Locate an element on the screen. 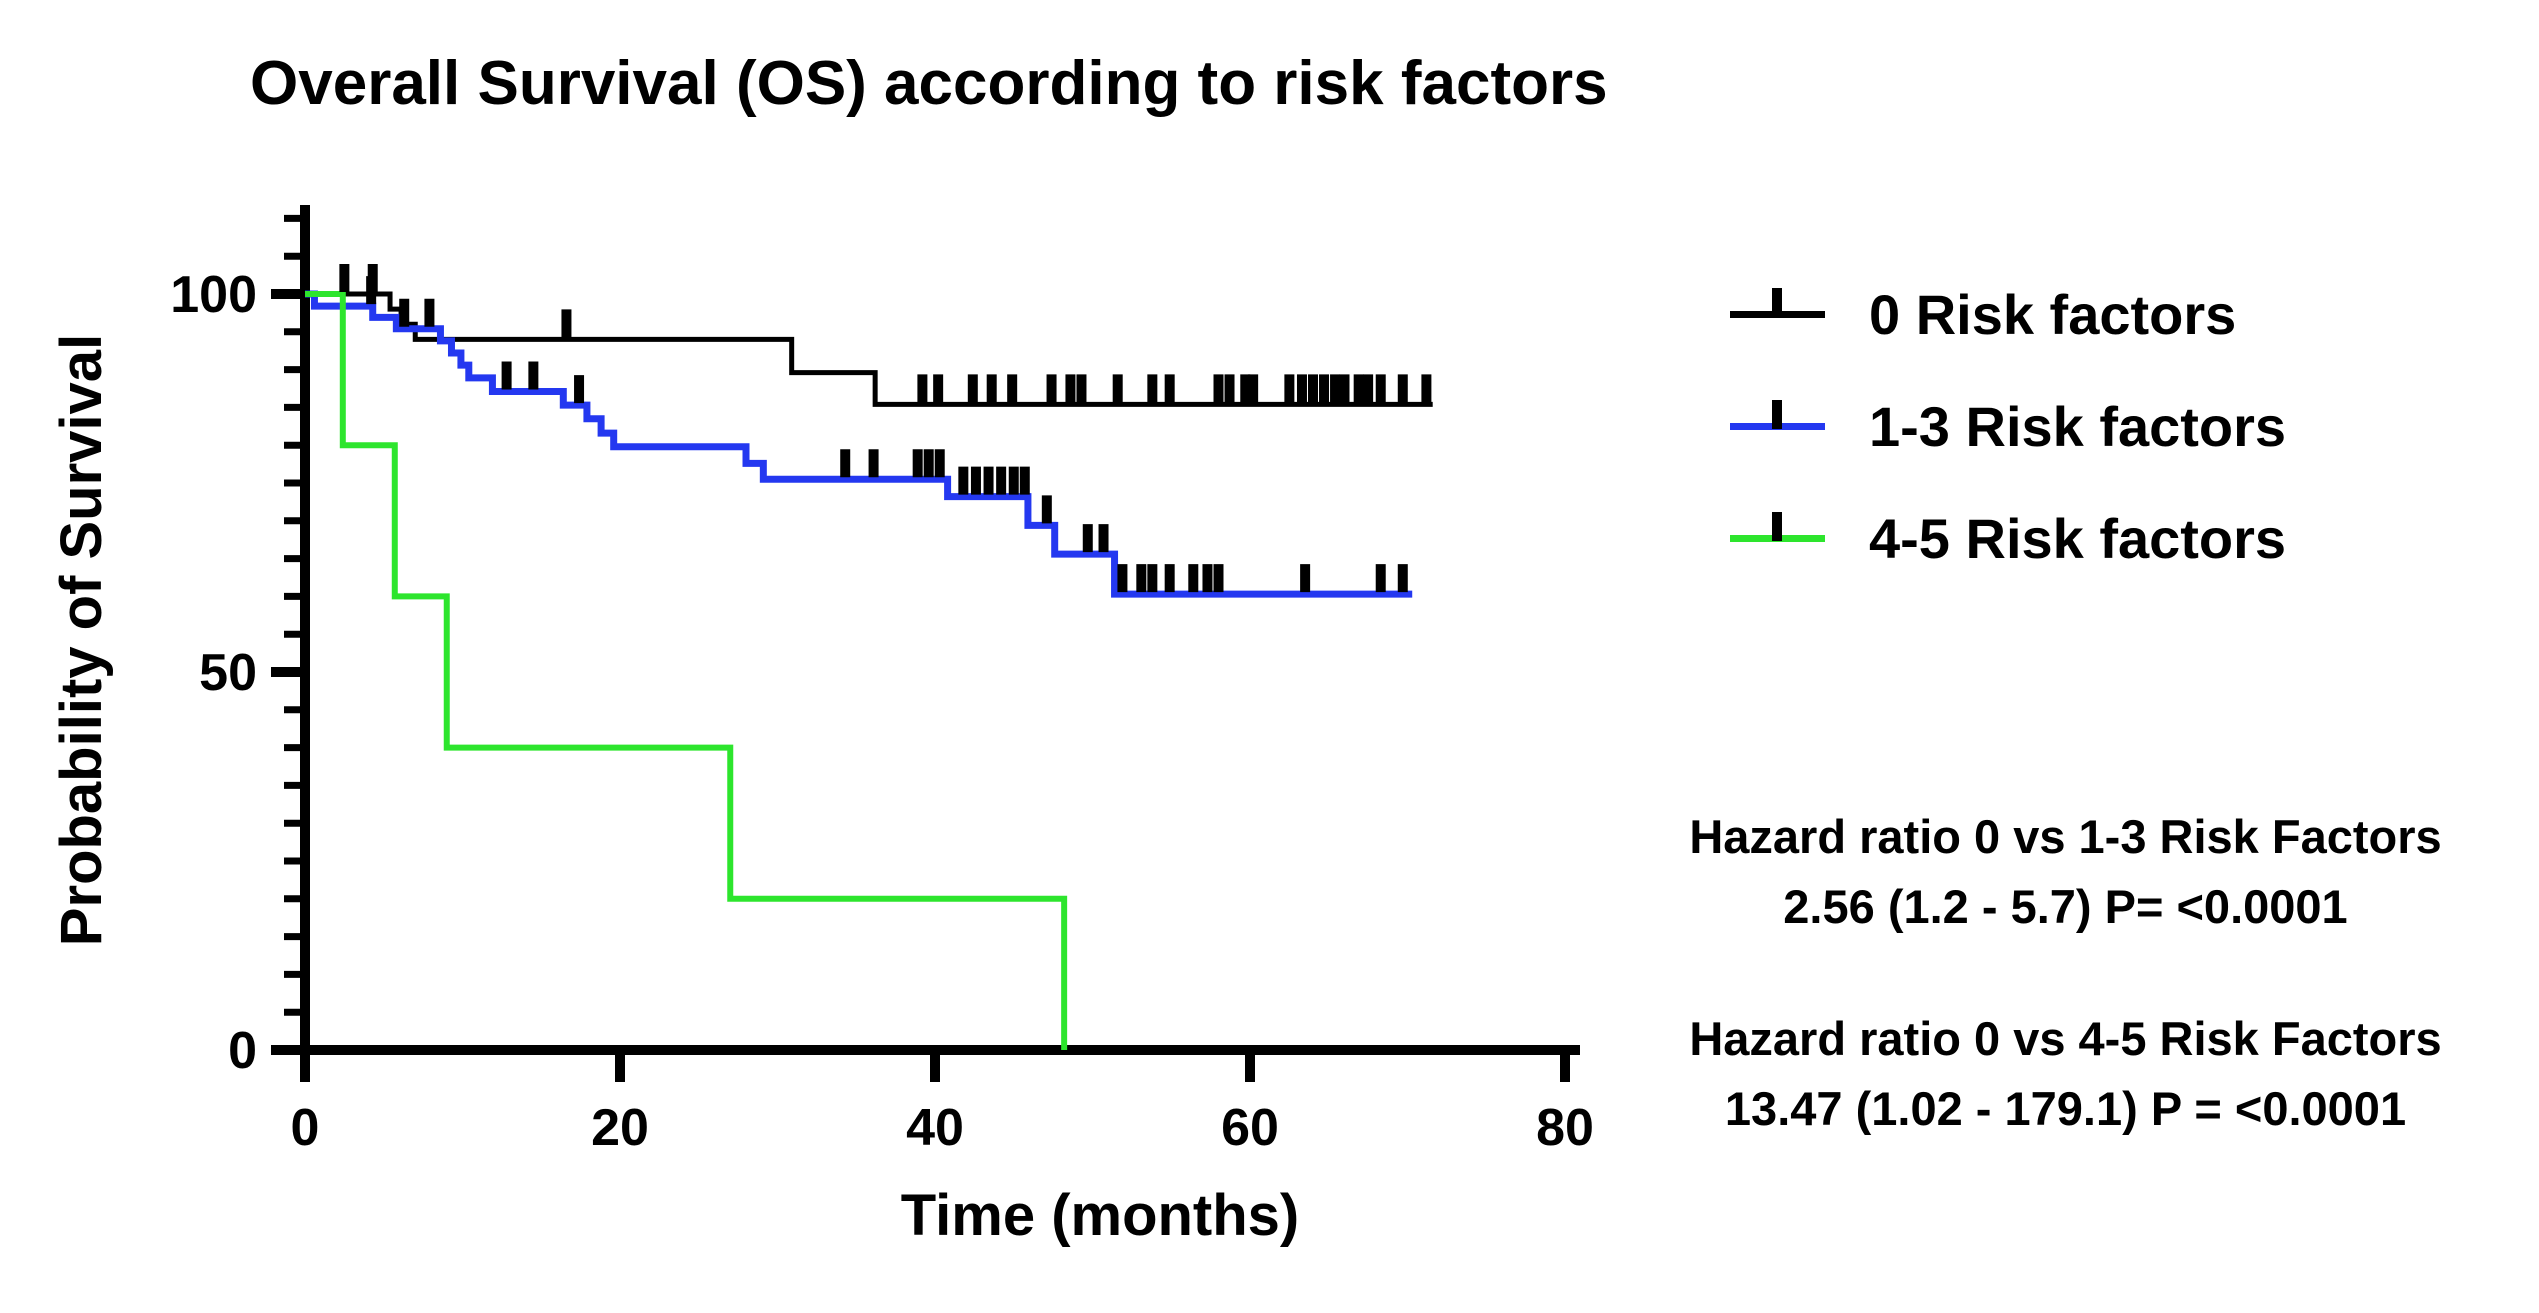 Image resolution: width=2539 pixels, height=1313 pixels. svg-text: 80 is located at coordinates (1565, 1128).